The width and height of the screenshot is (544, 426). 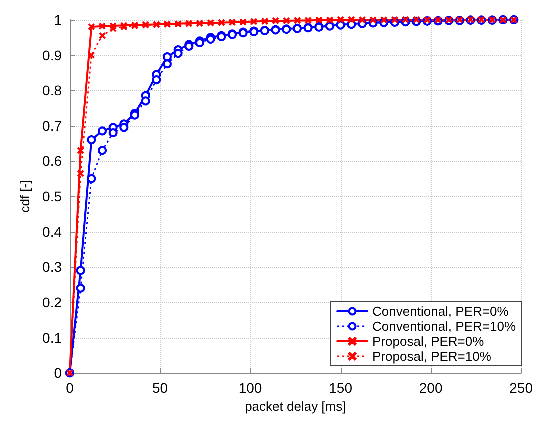 I want to click on legend-label: Proposal, PER=10%, so click(x=432, y=356).